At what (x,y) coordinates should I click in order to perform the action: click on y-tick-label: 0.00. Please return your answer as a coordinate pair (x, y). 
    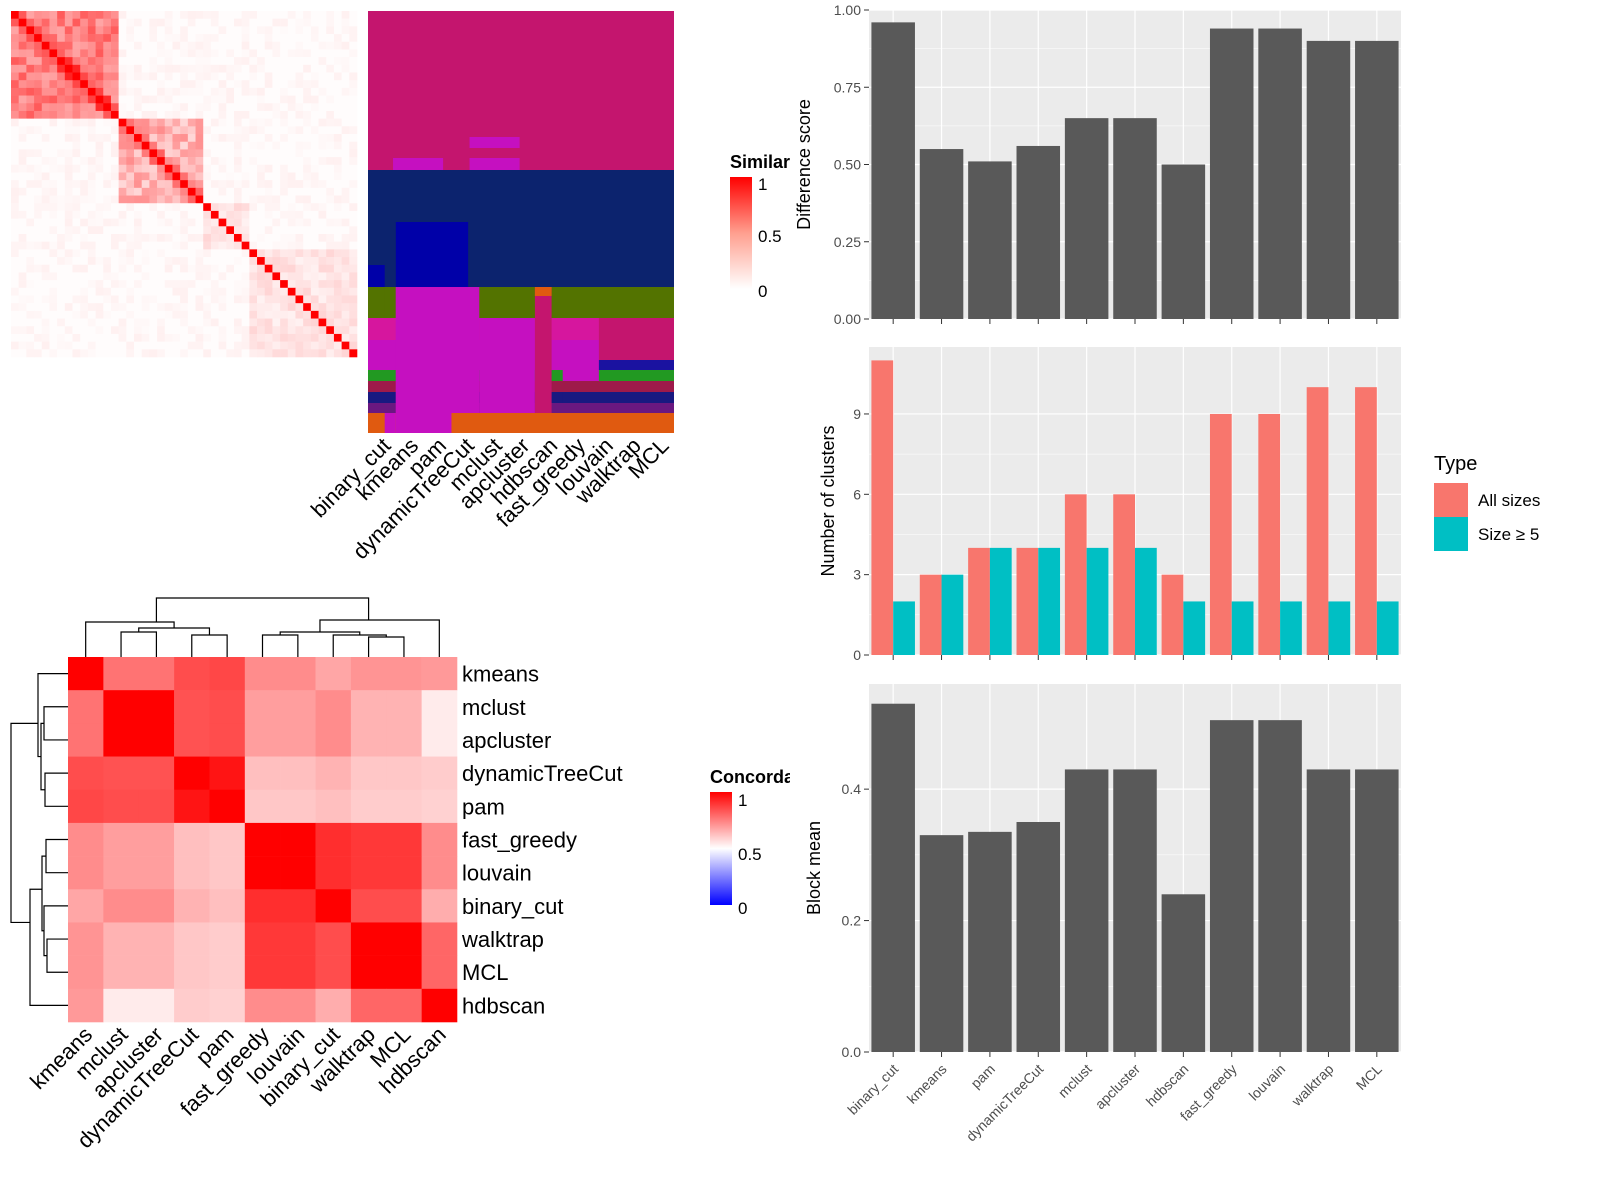
    Looking at the image, I should click on (847, 319).